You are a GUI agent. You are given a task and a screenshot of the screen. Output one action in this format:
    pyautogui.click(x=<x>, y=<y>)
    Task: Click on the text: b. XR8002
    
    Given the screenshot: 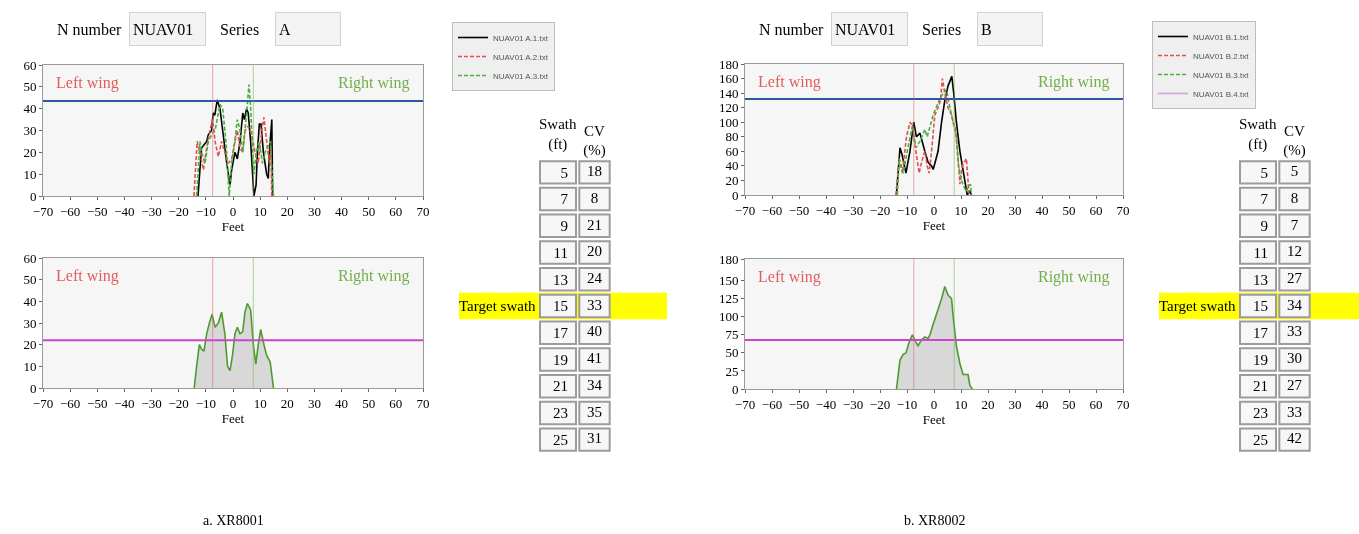 What is the action you would take?
    pyautogui.click(x=935, y=520)
    